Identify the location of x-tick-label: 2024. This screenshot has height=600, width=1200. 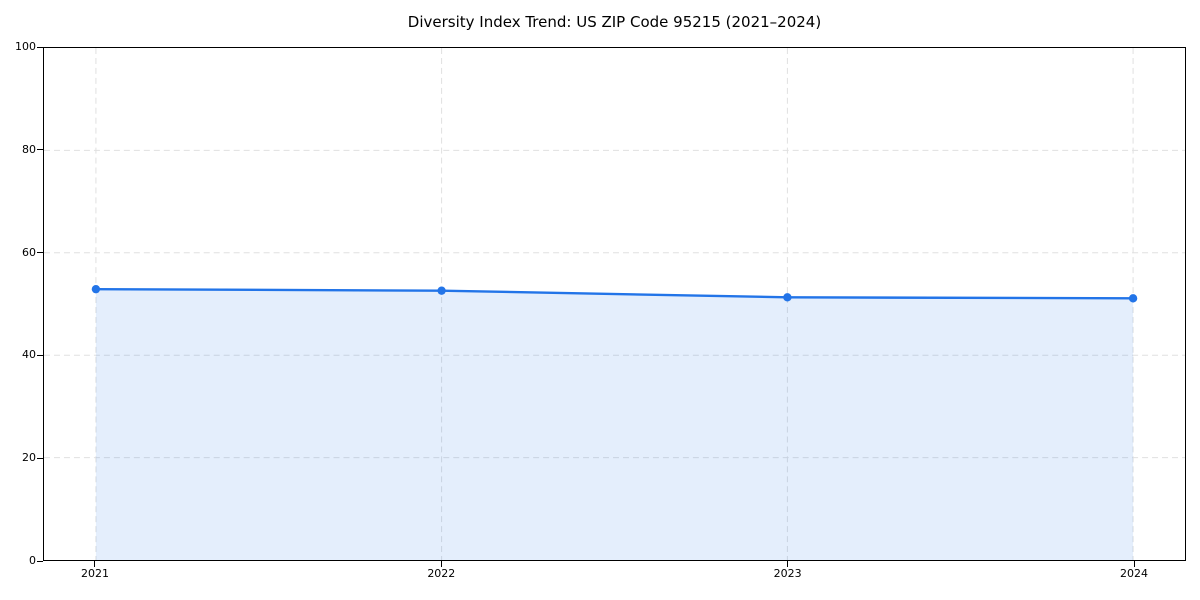
(1134, 573).